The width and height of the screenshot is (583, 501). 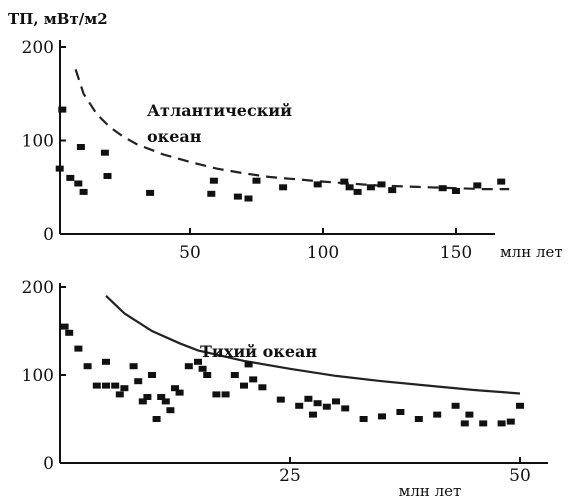 What do you see at coordinates (323, 253) in the screenshot?
I see `x-tick-label: 100` at bounding box center [323, 253].